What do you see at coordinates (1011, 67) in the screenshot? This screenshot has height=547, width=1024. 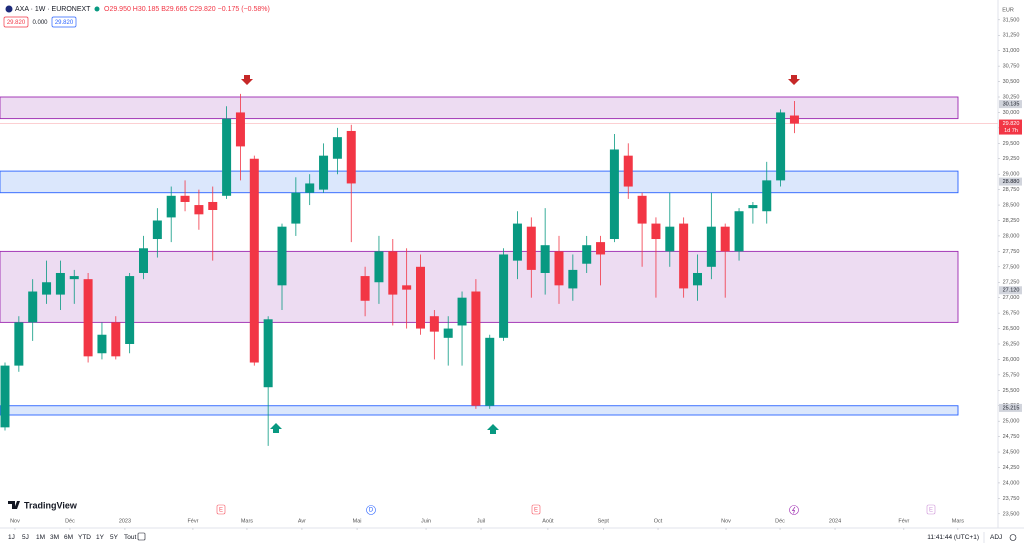 I see `y-tick-label: 30,750` at bounding box center [1011, 67].